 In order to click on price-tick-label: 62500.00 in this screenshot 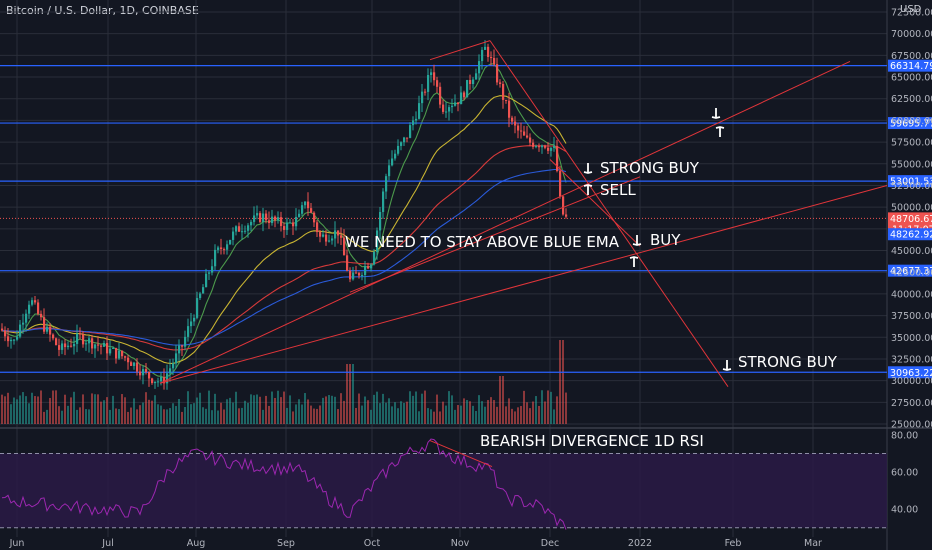, I will do `click(911, 99)`.